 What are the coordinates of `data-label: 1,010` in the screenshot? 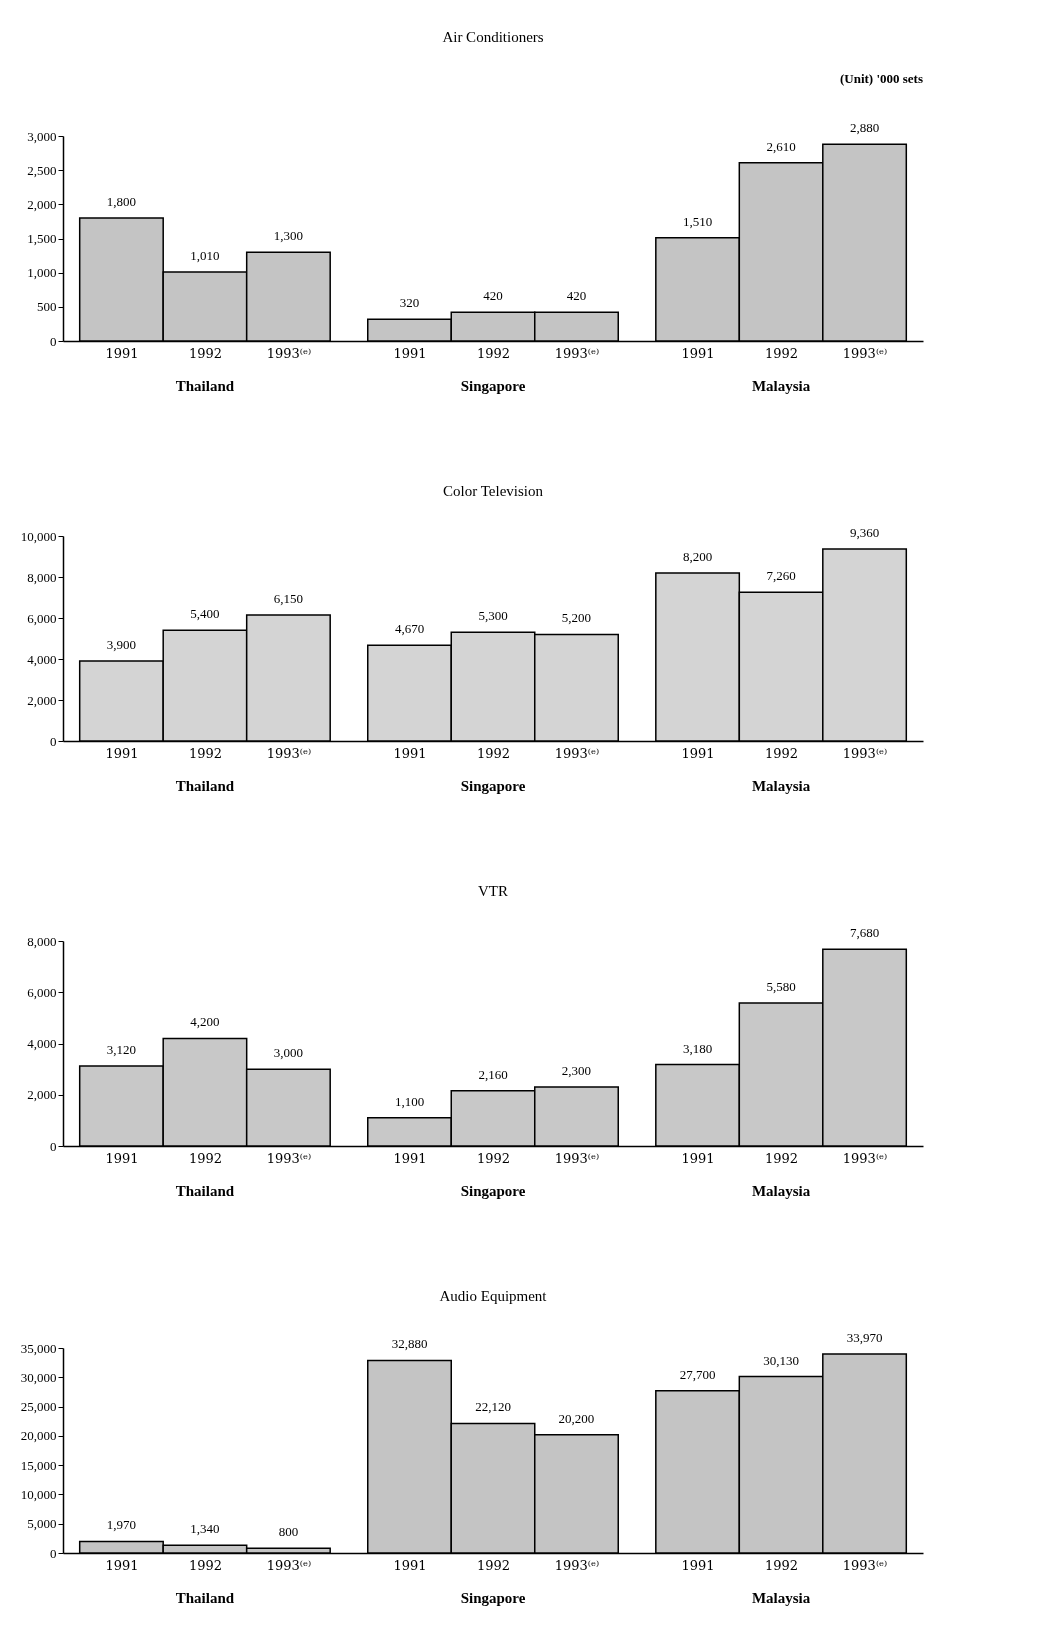 It's located at (205, 255).